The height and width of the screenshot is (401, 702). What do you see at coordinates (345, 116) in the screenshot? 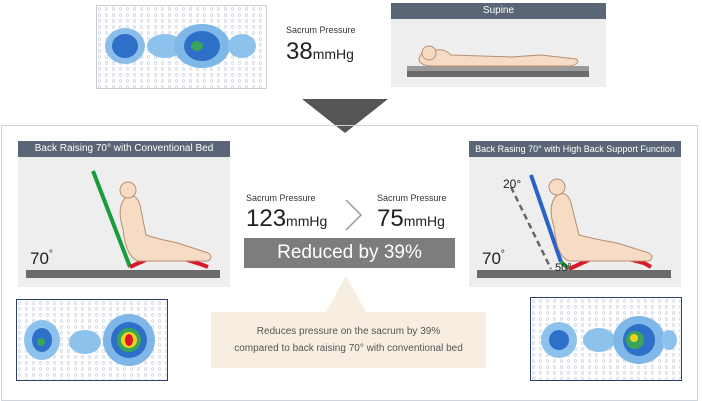
I see `down-arrow-icon` at bounding box center [345, 116].